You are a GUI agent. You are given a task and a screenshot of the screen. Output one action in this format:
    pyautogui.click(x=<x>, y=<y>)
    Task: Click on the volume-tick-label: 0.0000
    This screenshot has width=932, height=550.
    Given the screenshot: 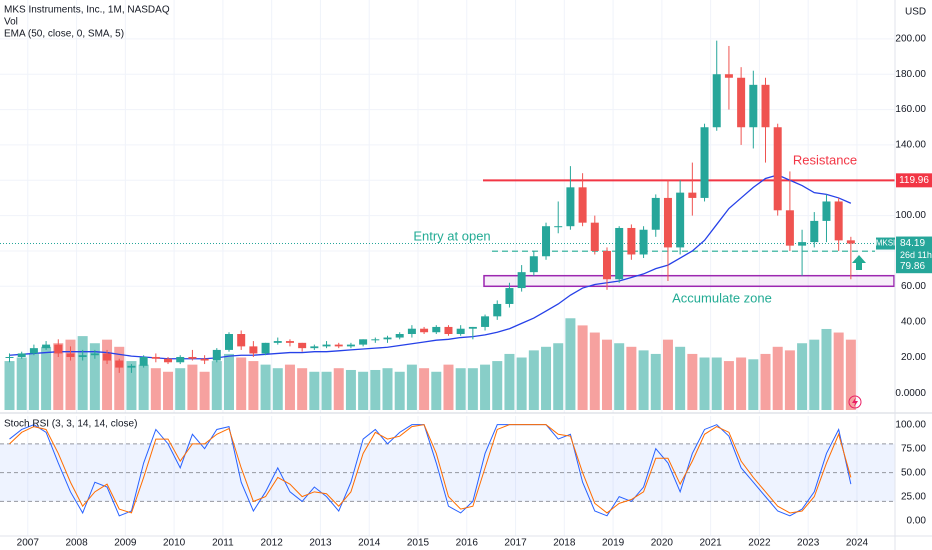 What is the action you would take?
    pyautogui.click(x=910, y=393)
    